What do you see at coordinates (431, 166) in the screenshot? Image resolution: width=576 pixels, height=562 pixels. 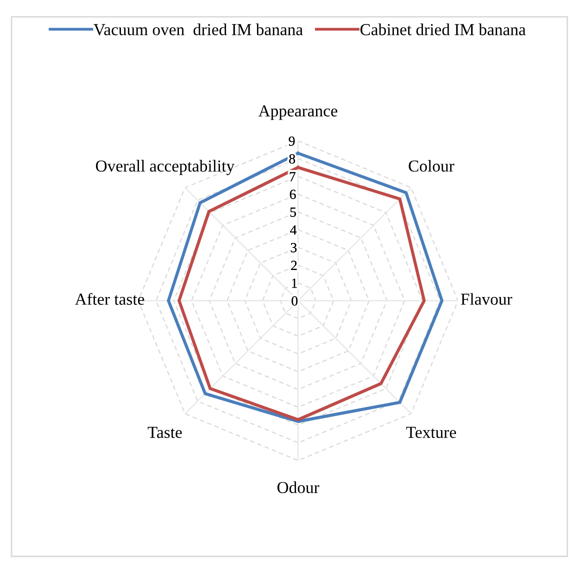 I see `spoke-label: Colour` at bounding box center [431, 166].